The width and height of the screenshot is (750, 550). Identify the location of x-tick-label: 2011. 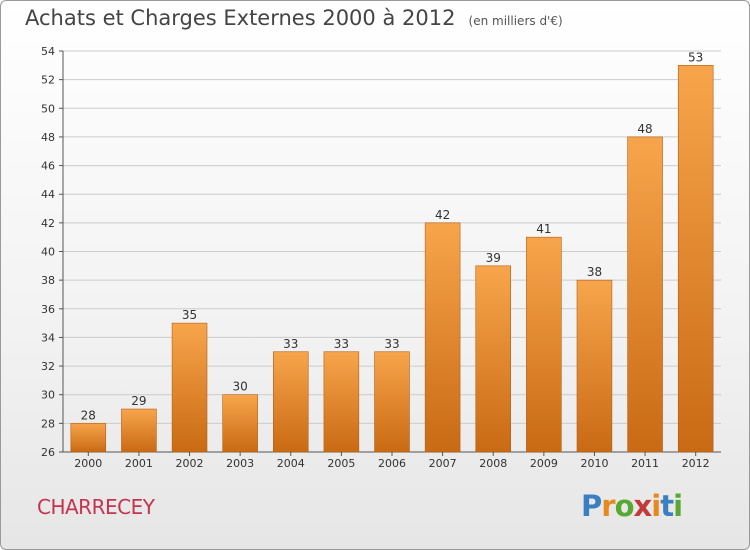
(645, 463).